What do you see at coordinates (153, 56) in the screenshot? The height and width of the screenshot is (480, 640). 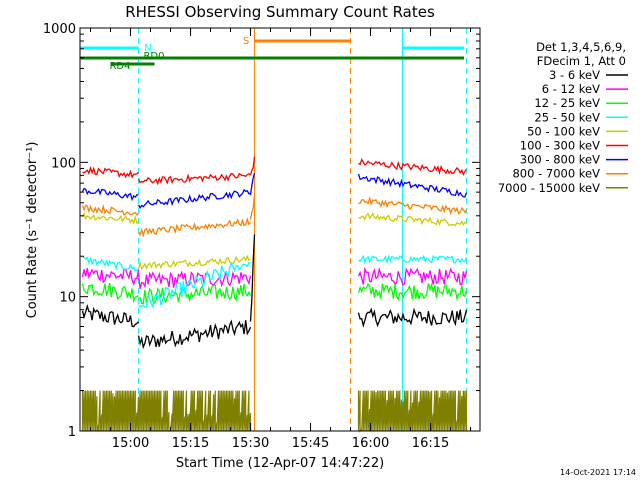 I see `flag-label: RD0` at bounding box center [153, 56].